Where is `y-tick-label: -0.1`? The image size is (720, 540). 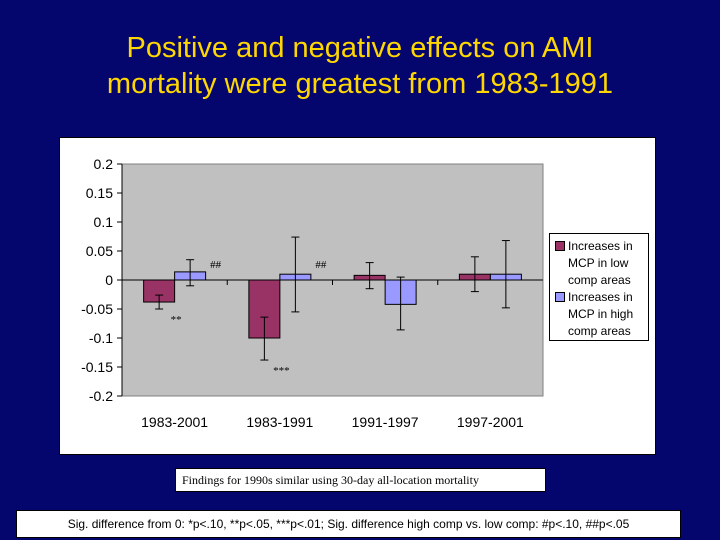 y-tick-label: -0.1 is located at coordinates (101, 338).